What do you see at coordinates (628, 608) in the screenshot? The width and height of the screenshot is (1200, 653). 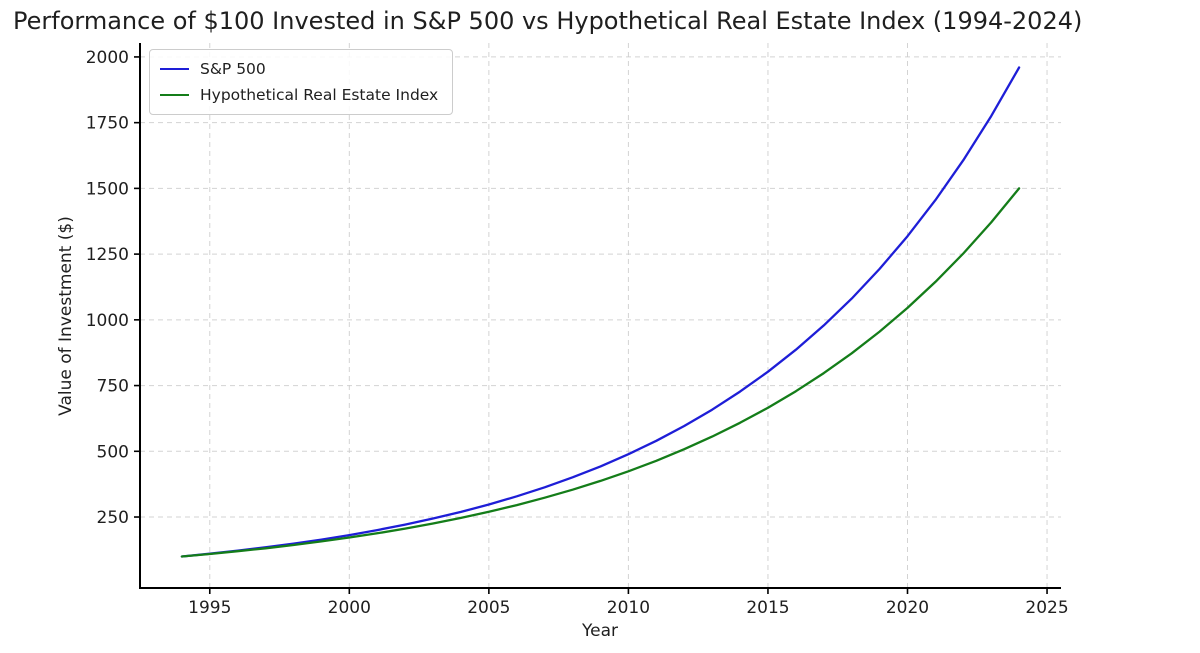 I see `x-tick-label: 2010` at bounding box center [628, 608].